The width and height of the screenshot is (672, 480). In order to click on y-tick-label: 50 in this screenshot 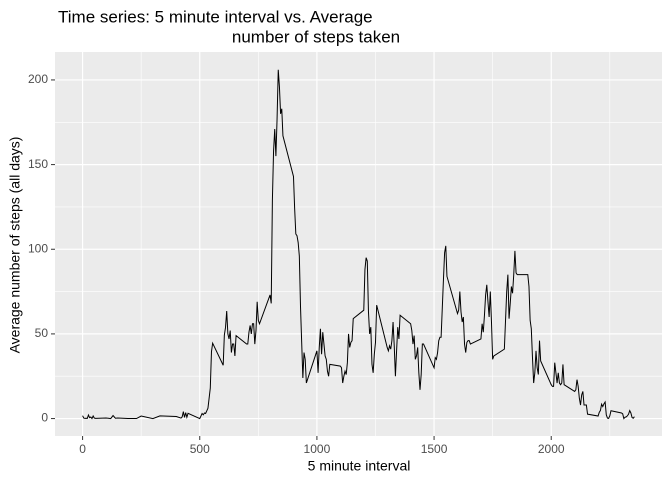, I will do `click(42, 333)`.